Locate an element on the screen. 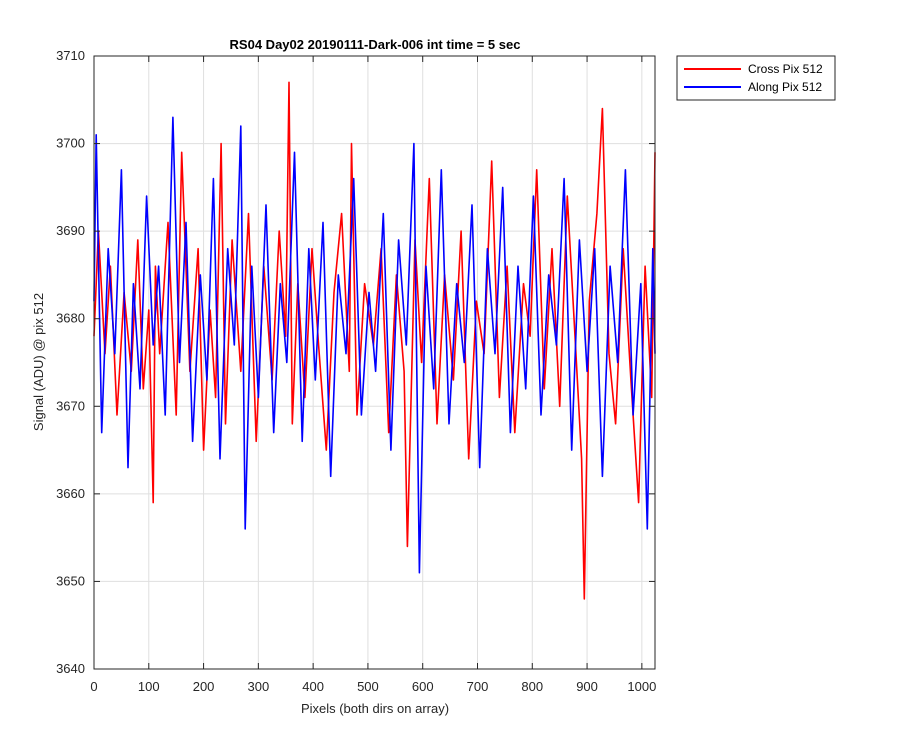 The width and height of the screenshot is (900, 750). x-tick-label: 900 is located at coordinates (587, 686).